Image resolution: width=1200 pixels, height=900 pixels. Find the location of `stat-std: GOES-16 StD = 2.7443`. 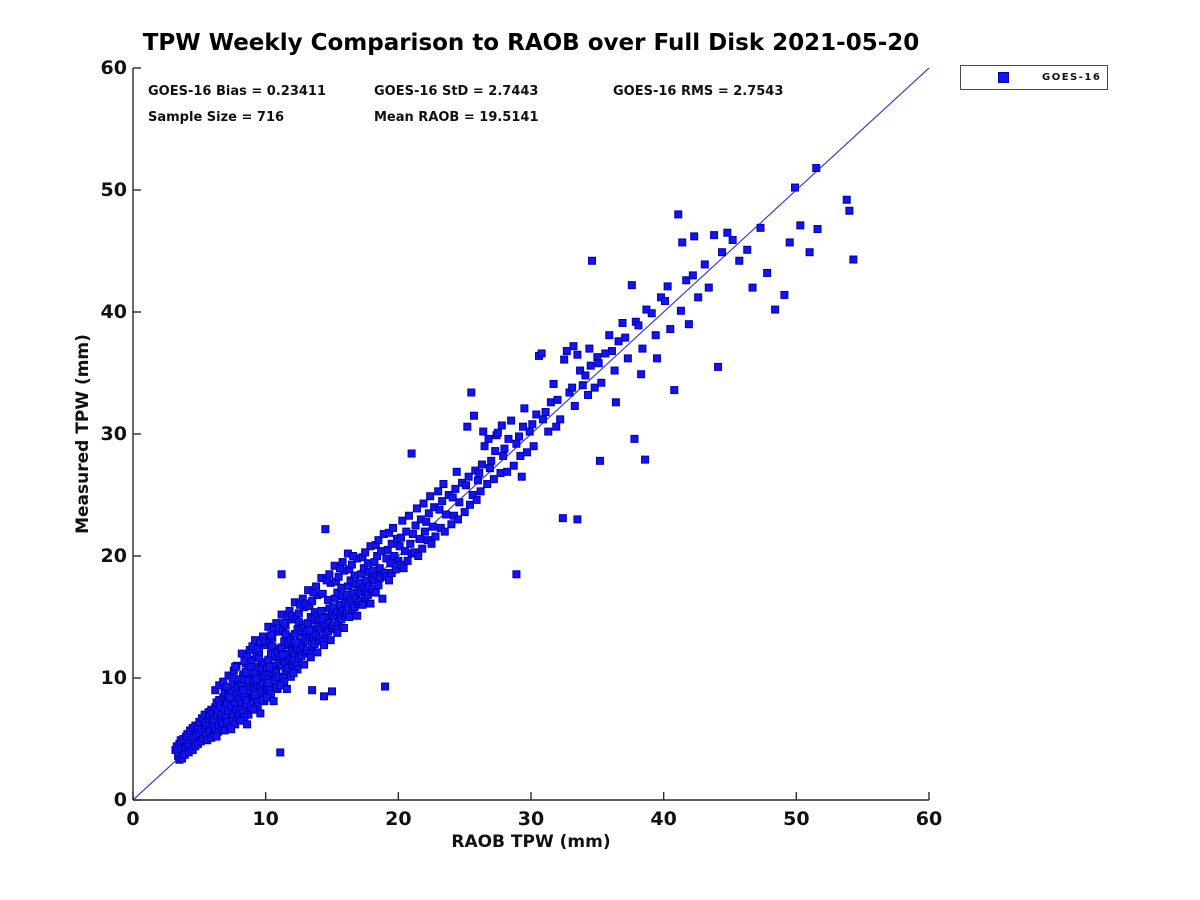

stat-std: GOES-16 StD = 2.7443 is located at coordinates (456, 91).